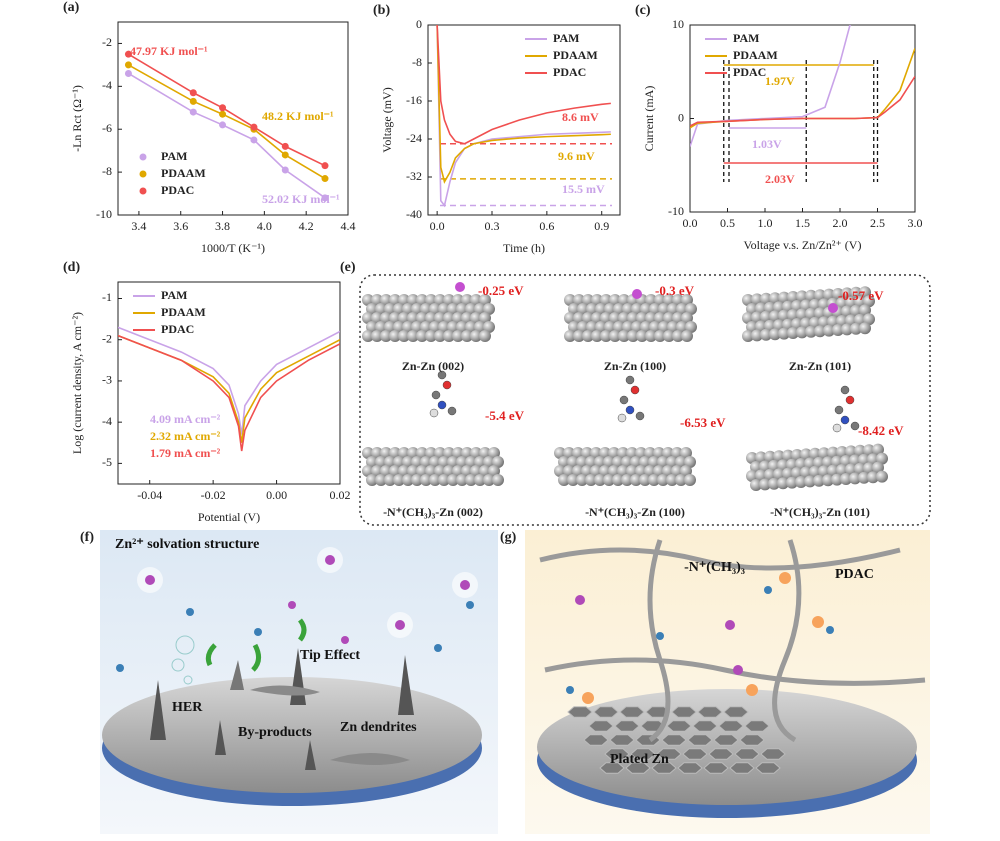 The image size is (1000, 841). I want to click on y-tick-label: -8, so click(417, 62).